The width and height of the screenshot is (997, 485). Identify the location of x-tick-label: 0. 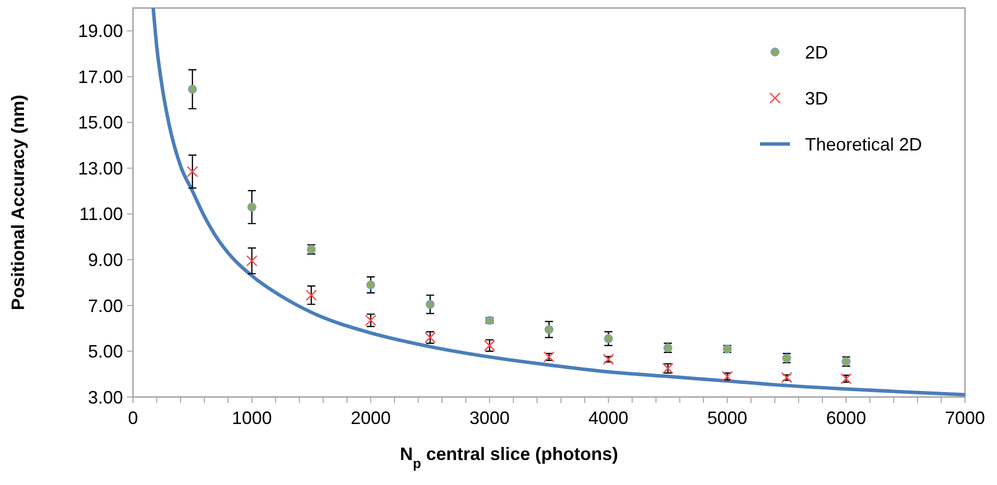
(133, 418).